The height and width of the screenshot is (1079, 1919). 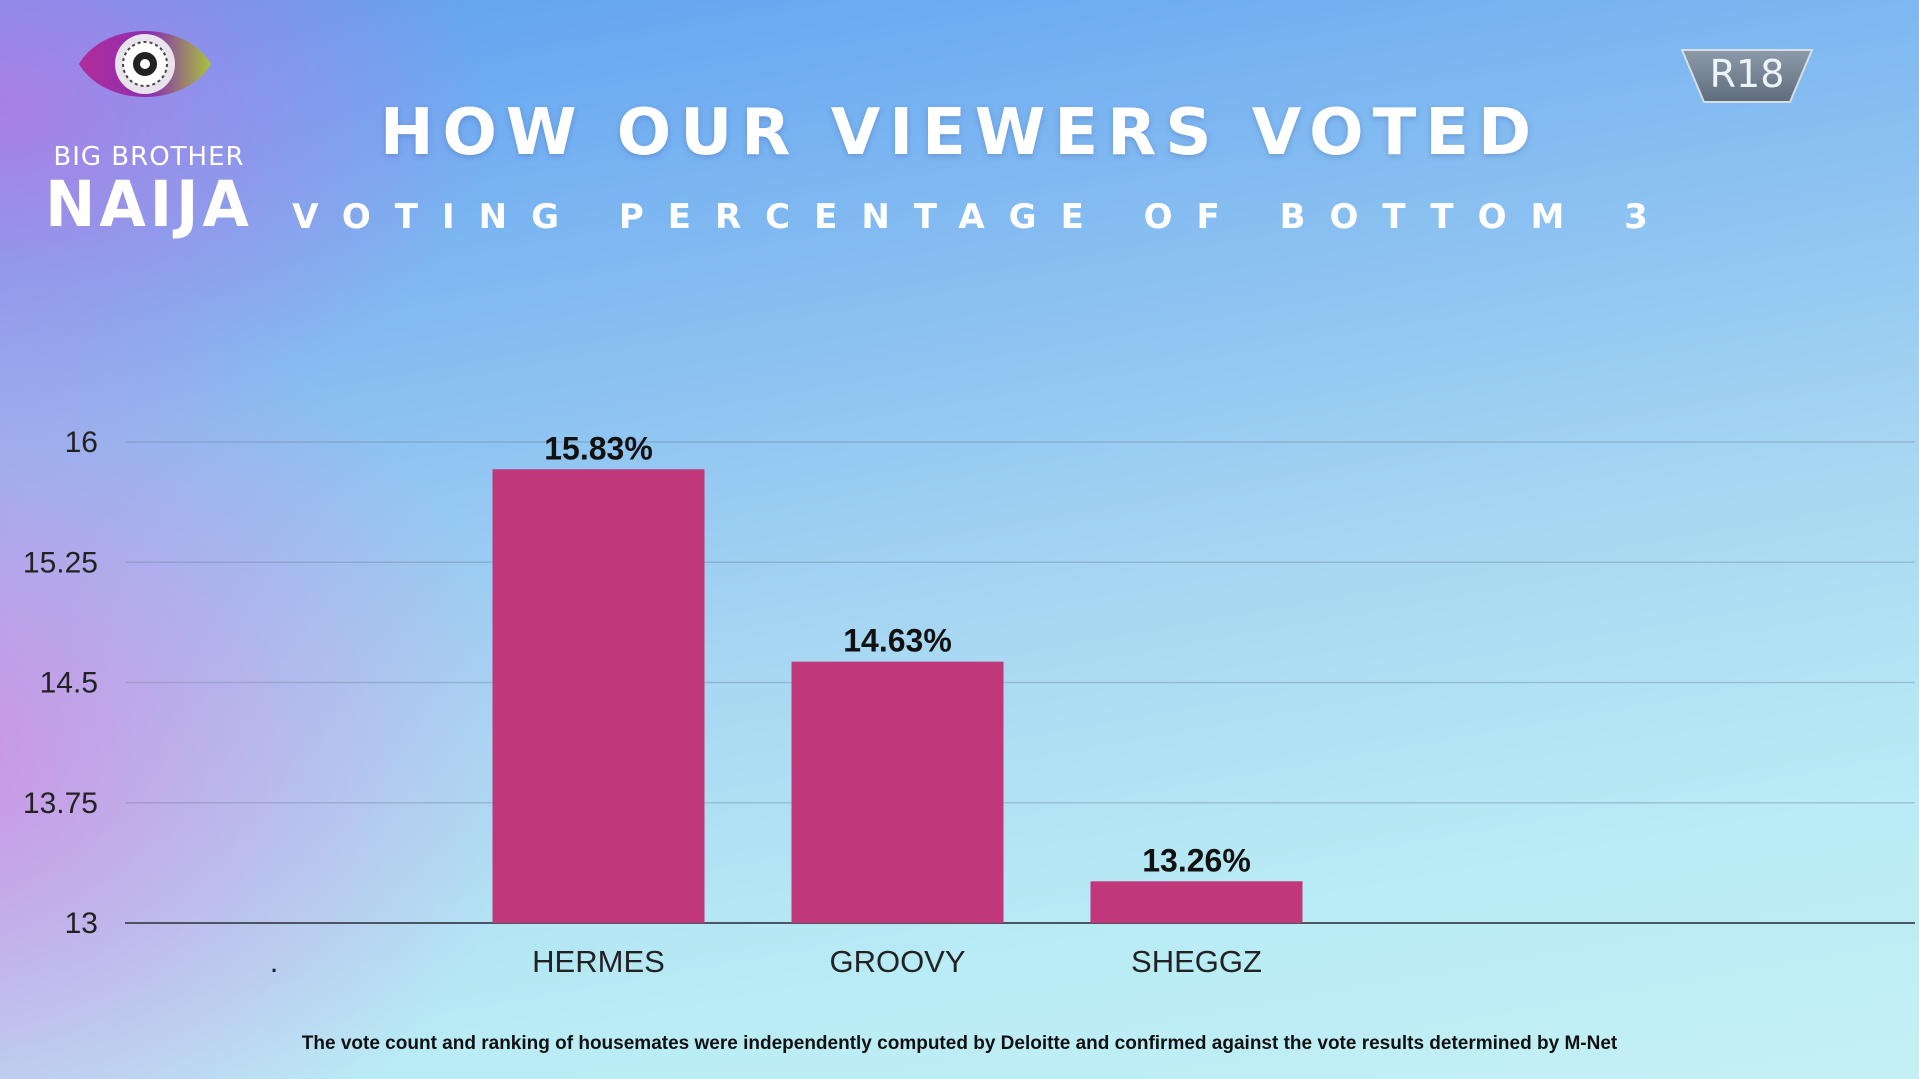 I want to click on x-axis-ticks: . HERMES GROOVY SHEGGZ, so click(x=766, y=961).